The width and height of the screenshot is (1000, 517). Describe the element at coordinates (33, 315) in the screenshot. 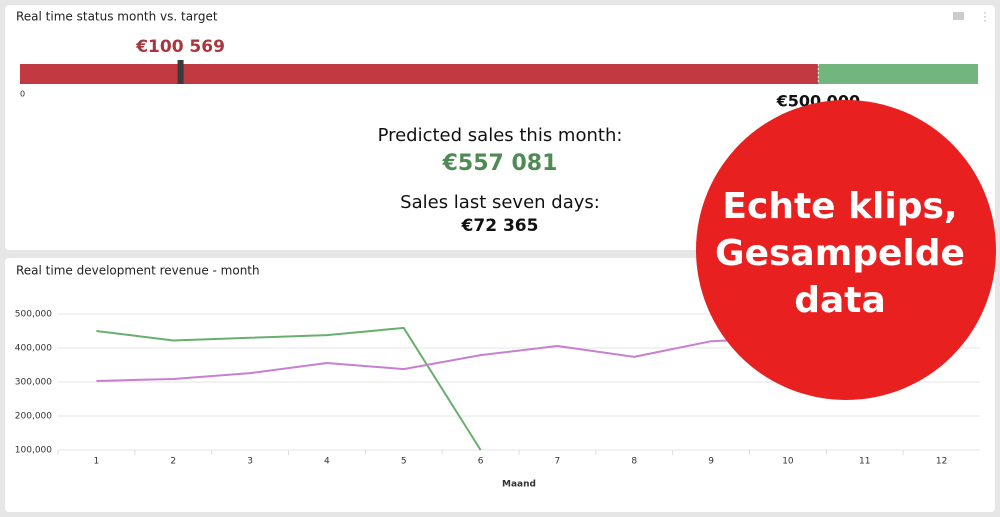

I see `y-tick-label: 500,000` at that location.